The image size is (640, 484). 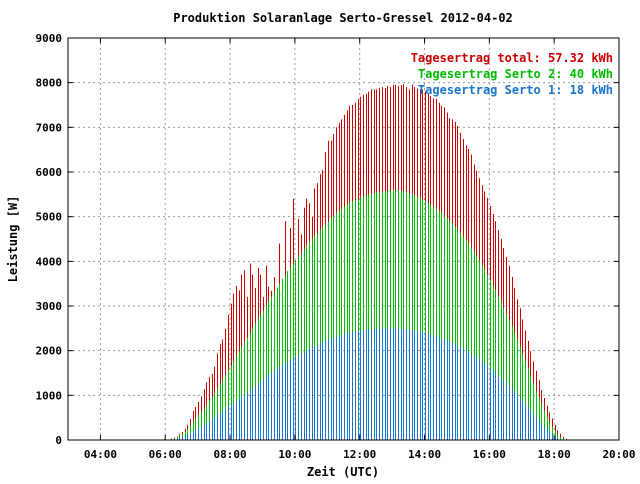 I want to click on y-tick-label: 3000, so click(x=49, y=306).